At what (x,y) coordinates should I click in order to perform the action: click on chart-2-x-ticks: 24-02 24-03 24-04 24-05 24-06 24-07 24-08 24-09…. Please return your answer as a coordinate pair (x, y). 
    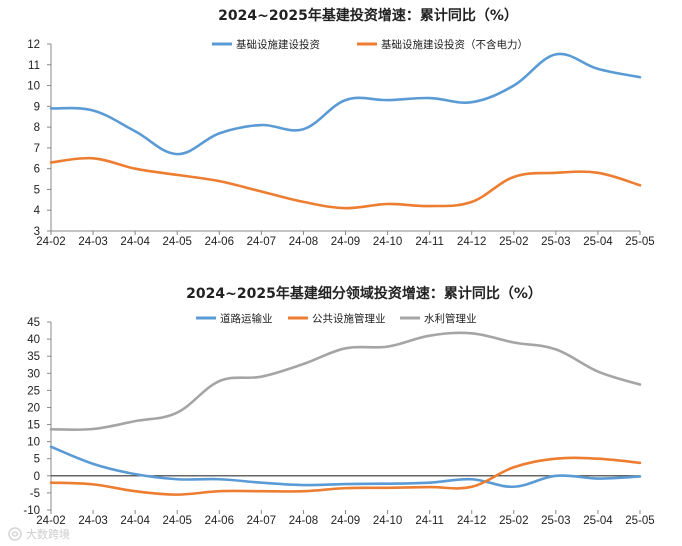
    Looking at the image, I should click on (345, 518).